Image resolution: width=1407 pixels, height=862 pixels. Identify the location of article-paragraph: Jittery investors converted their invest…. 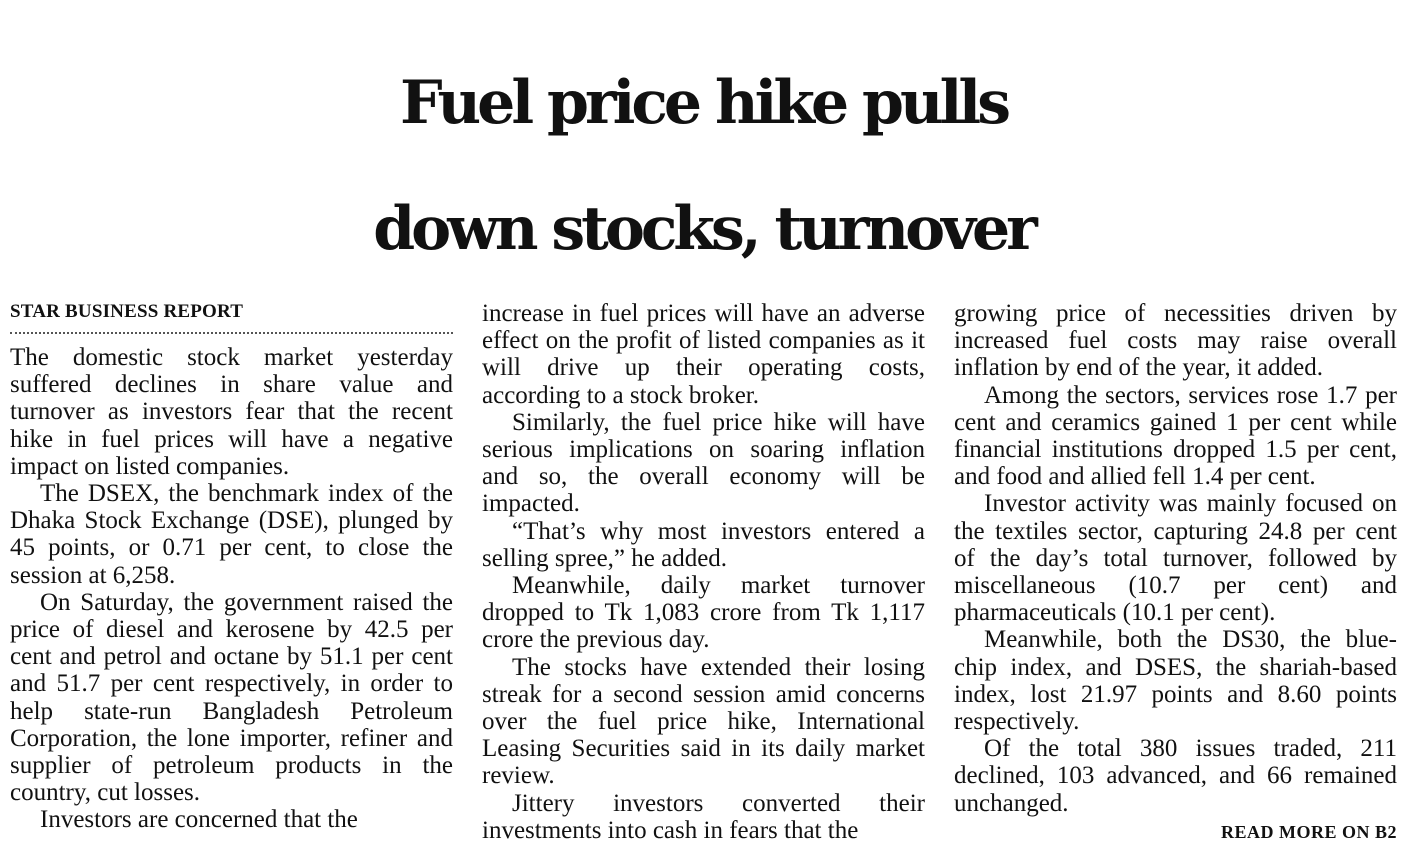
(703, 816).